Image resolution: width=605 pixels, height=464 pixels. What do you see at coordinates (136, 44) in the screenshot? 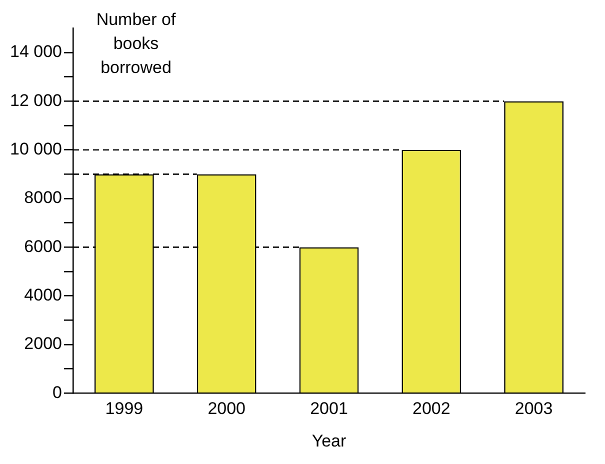
I see `y-axis-title: Number of books borrowed` at bounding box center [136, 44].